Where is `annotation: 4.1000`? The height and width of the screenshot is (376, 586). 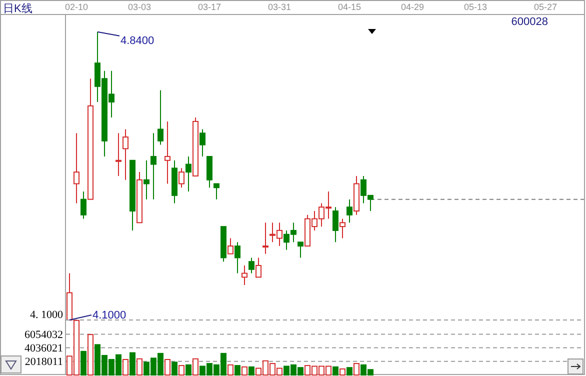 annotation: 4.1000 is located at coordinates (109, 315).